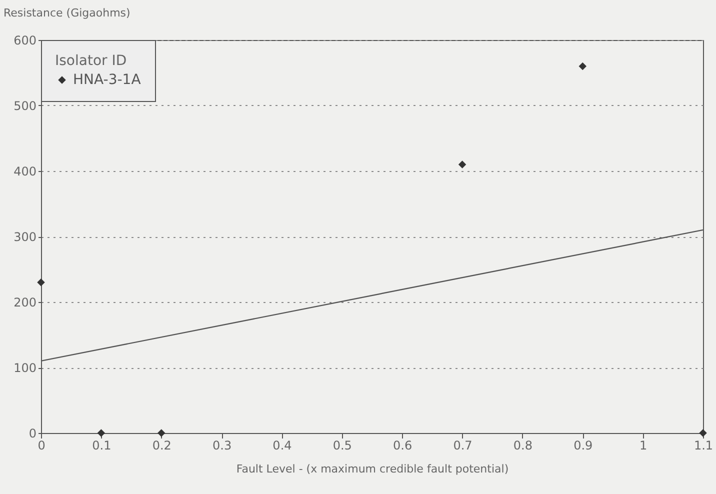  What do you see at coordinates (25, 171) in the screenshot?
I see `y-tick-label: 400` at bounding box center [25, 171].